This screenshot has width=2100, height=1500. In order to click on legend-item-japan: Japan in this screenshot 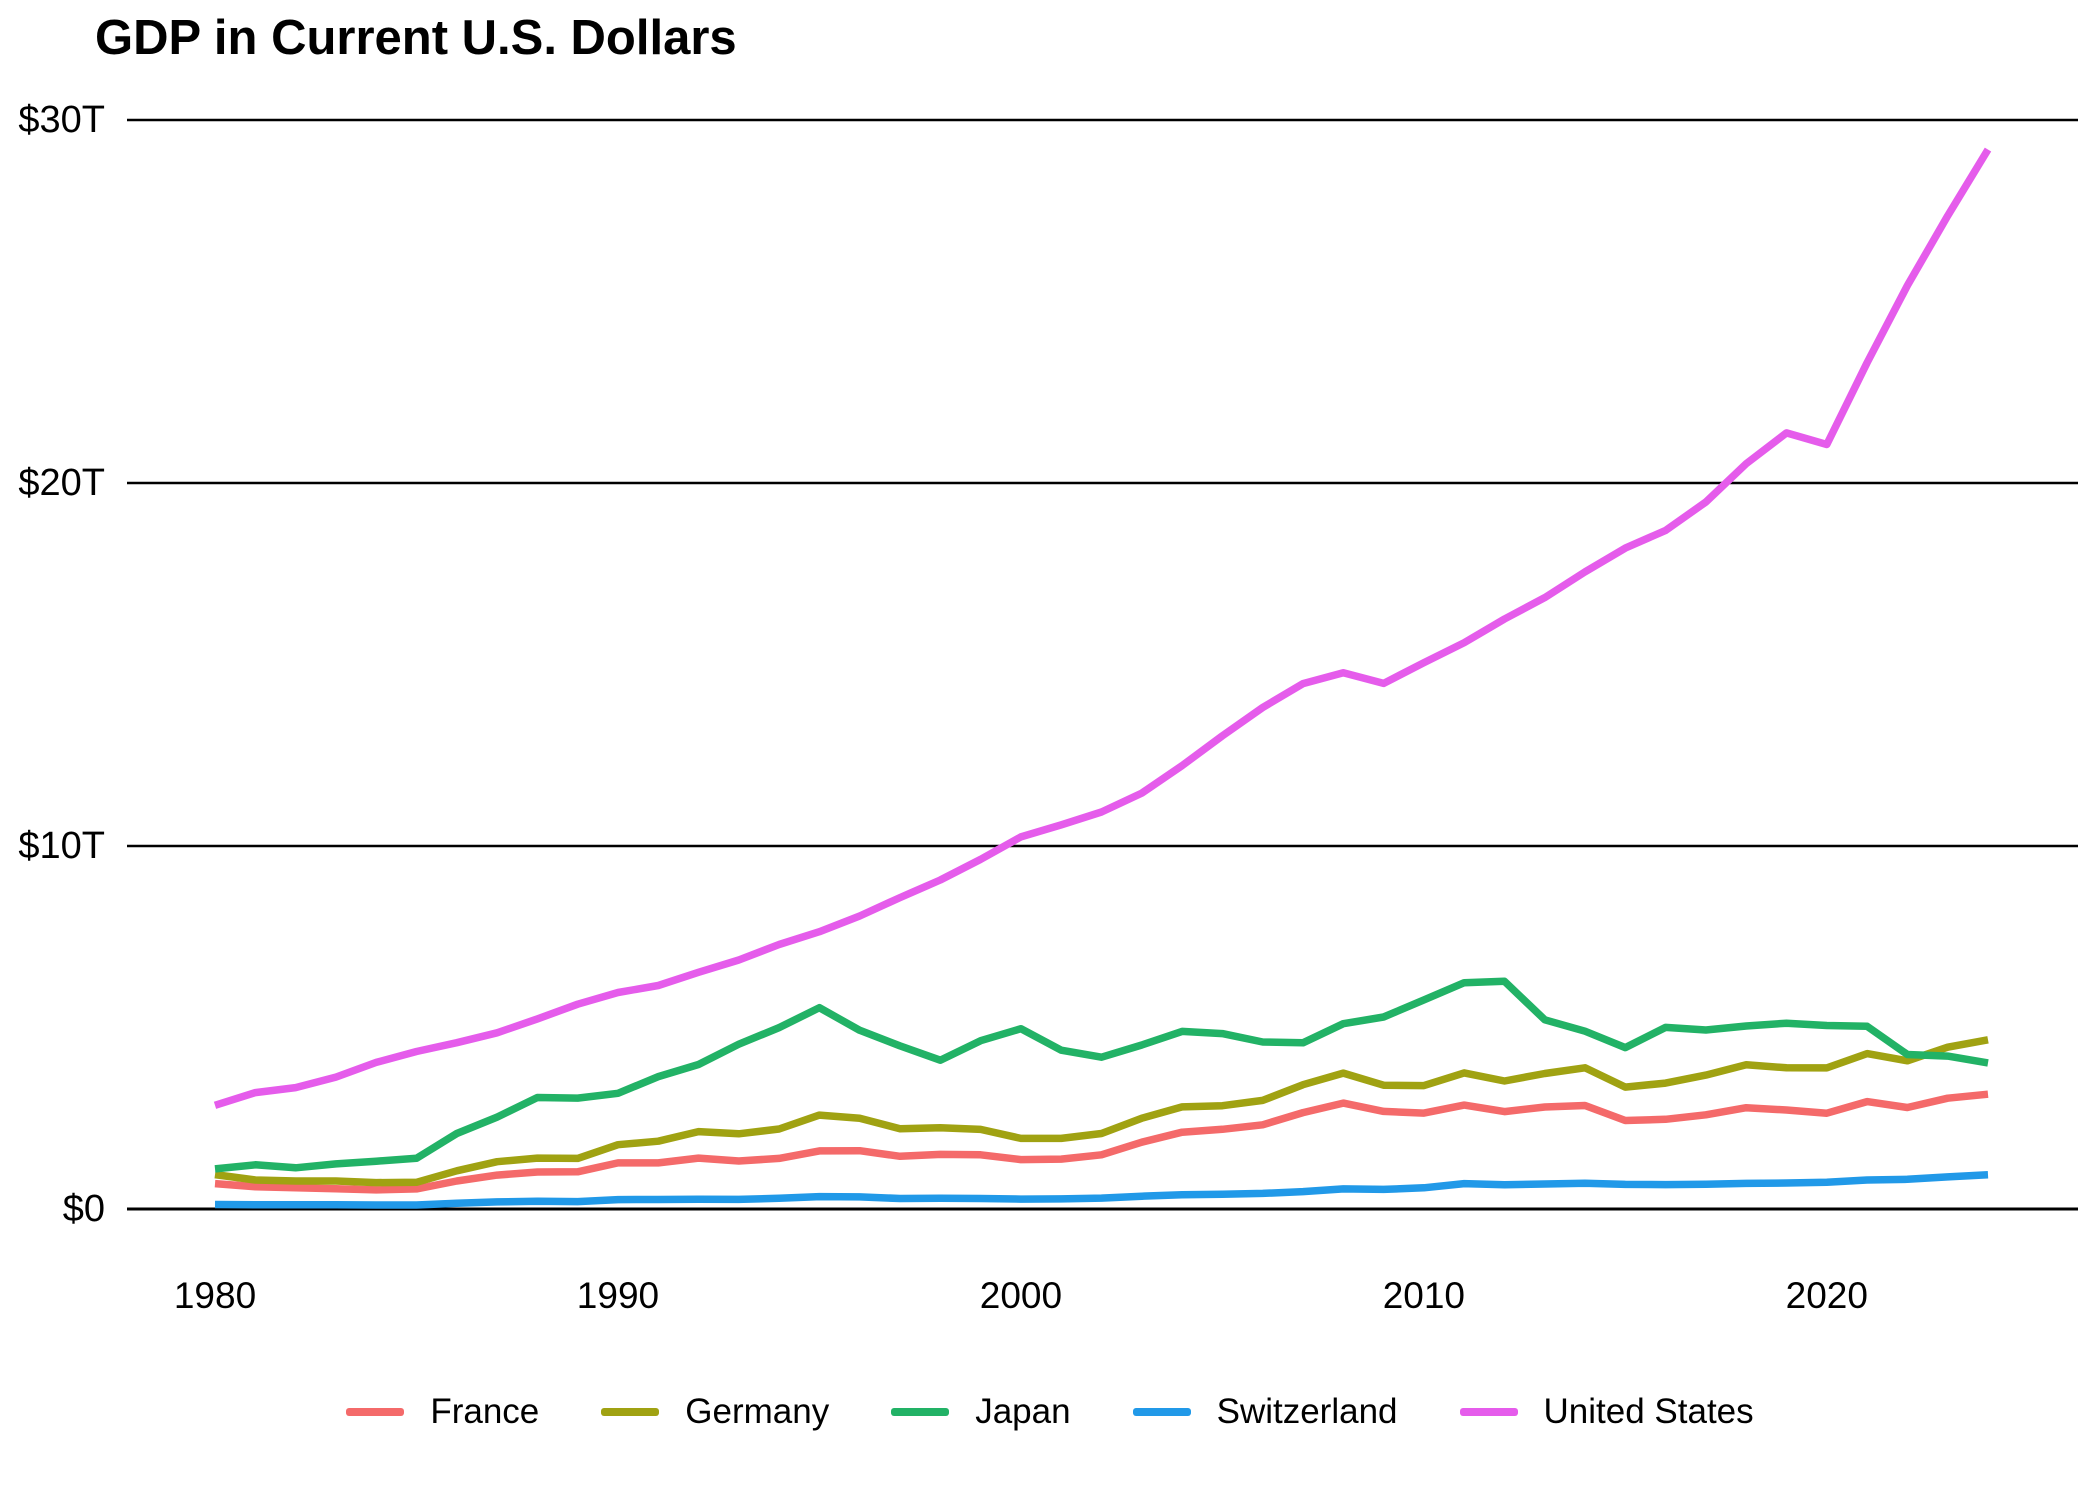, I will do `click(981, 1412)`.